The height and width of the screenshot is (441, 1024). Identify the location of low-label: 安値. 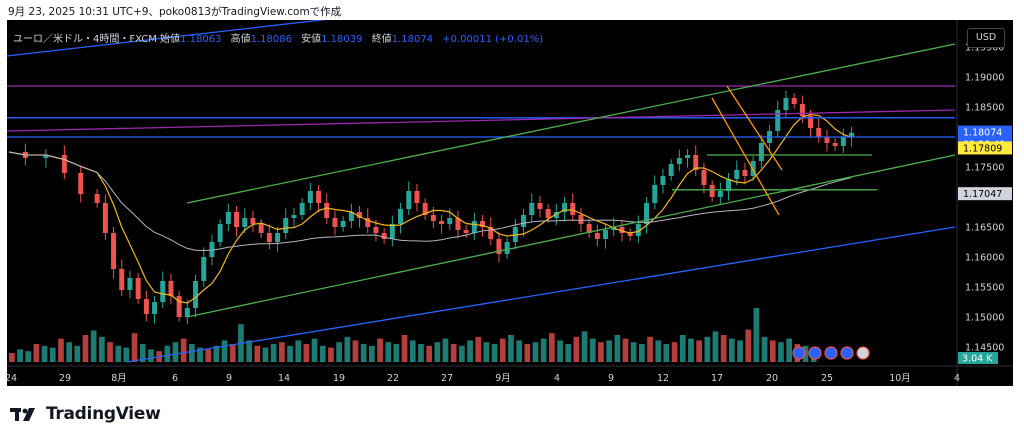
(311, 39).